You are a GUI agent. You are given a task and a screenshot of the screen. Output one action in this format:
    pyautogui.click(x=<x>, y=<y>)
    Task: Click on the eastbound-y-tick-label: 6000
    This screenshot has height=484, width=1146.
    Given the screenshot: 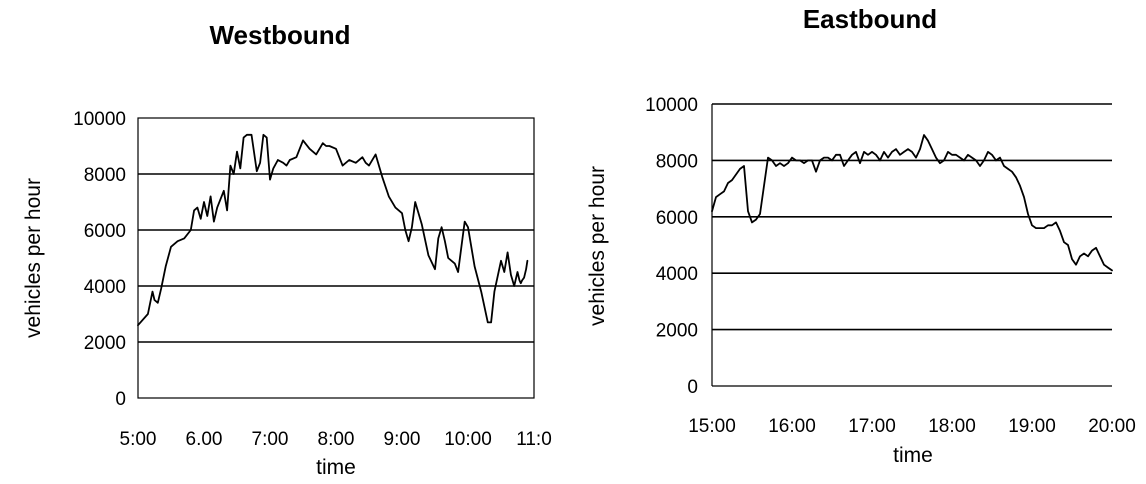 What is the action you would take?
    pyautogui.click(x=677, y=218)
    